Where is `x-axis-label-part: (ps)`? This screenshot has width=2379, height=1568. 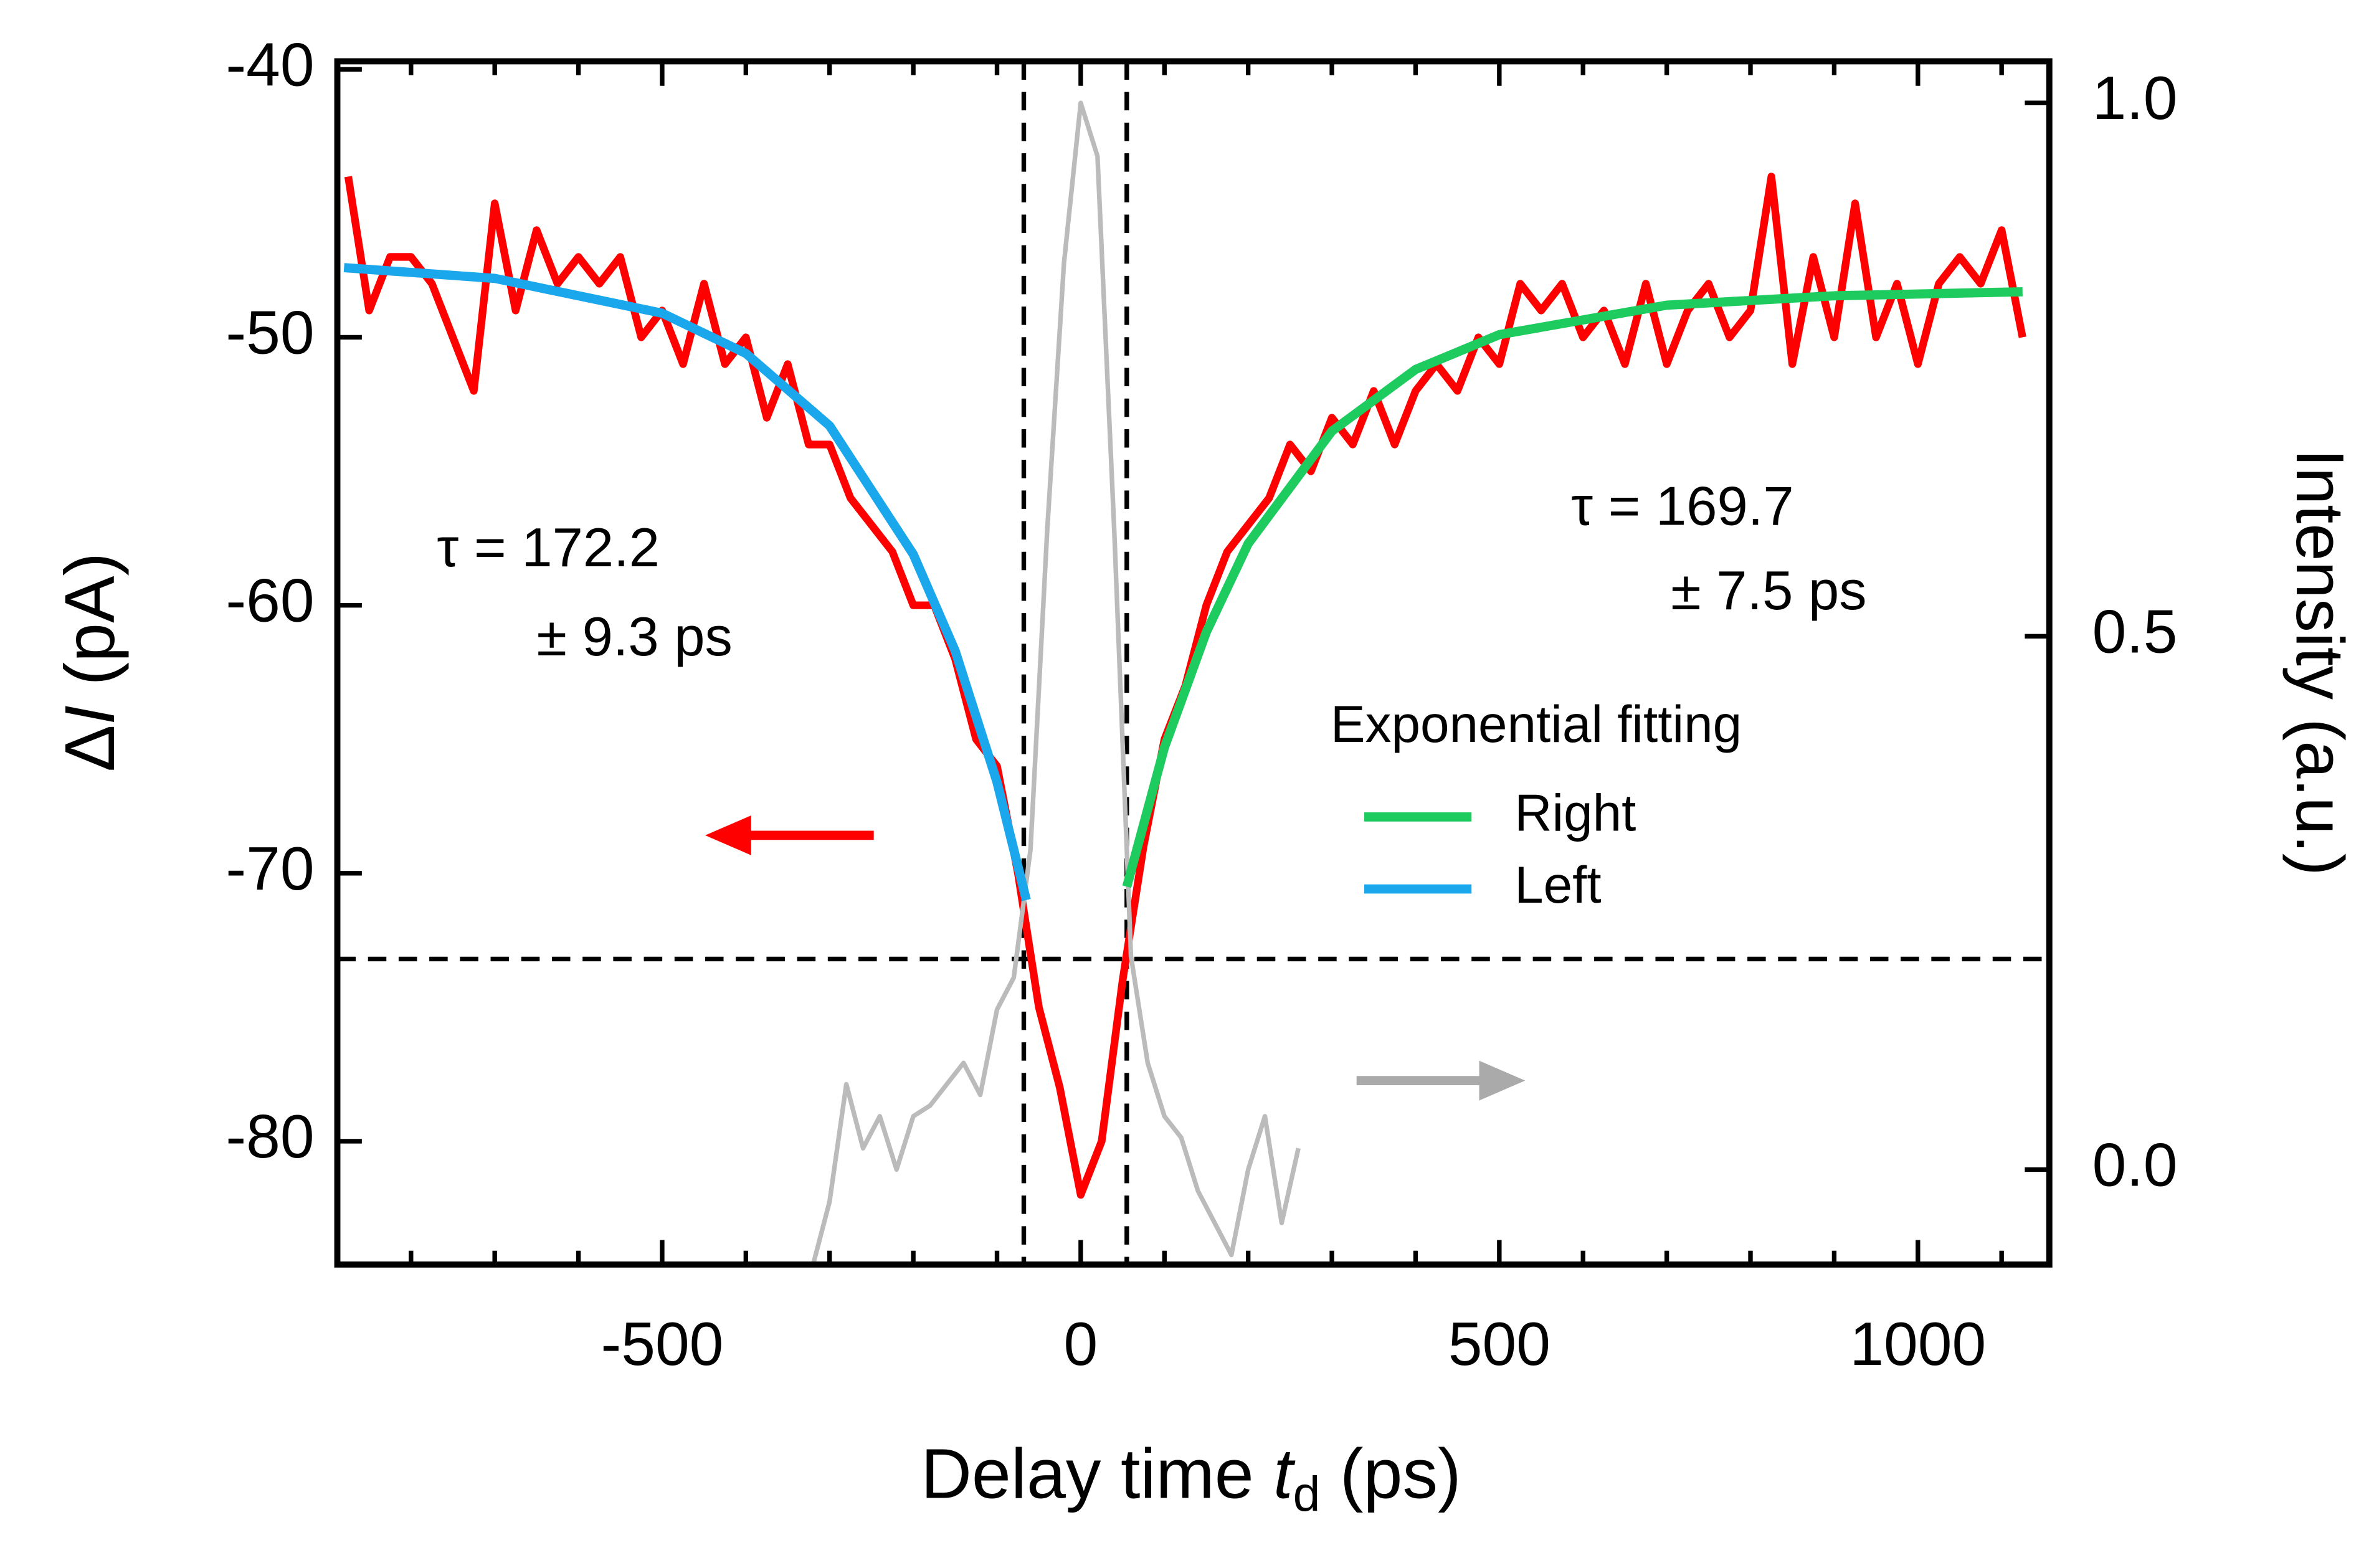 x-axis-label-part: (ps) is located at coordinates (1390, 1473).